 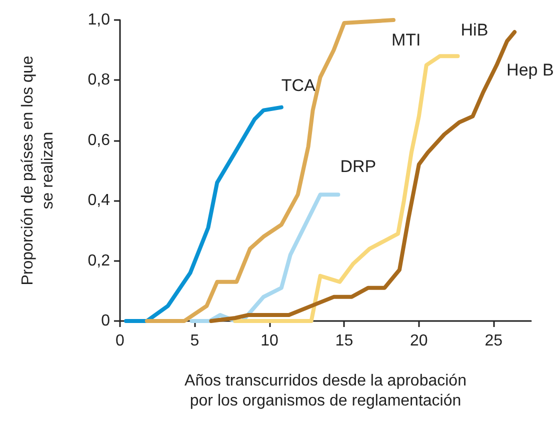 I want to click on x-tick-label: 20, so click(x=419, y=341).